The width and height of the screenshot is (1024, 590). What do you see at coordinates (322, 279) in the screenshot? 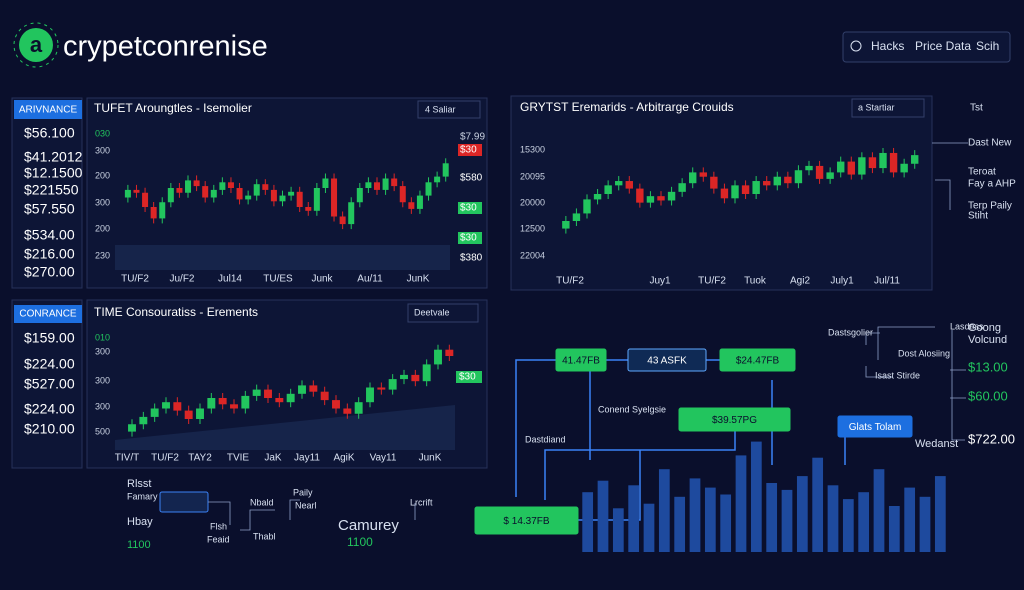
I see `x-label: Junk` at bounding box center [322, 279].